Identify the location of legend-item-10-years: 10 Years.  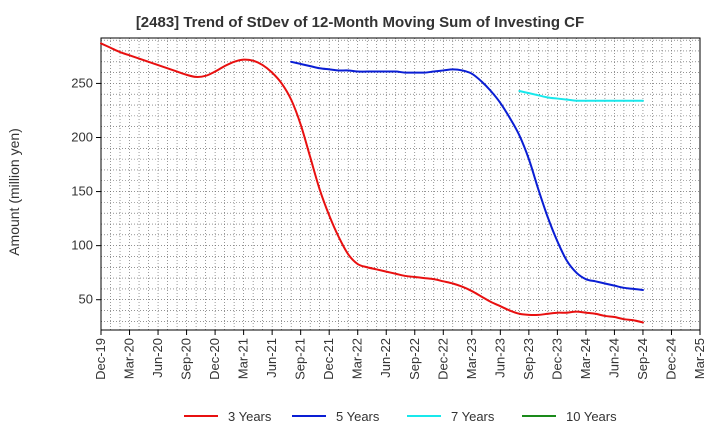
(569, 416).